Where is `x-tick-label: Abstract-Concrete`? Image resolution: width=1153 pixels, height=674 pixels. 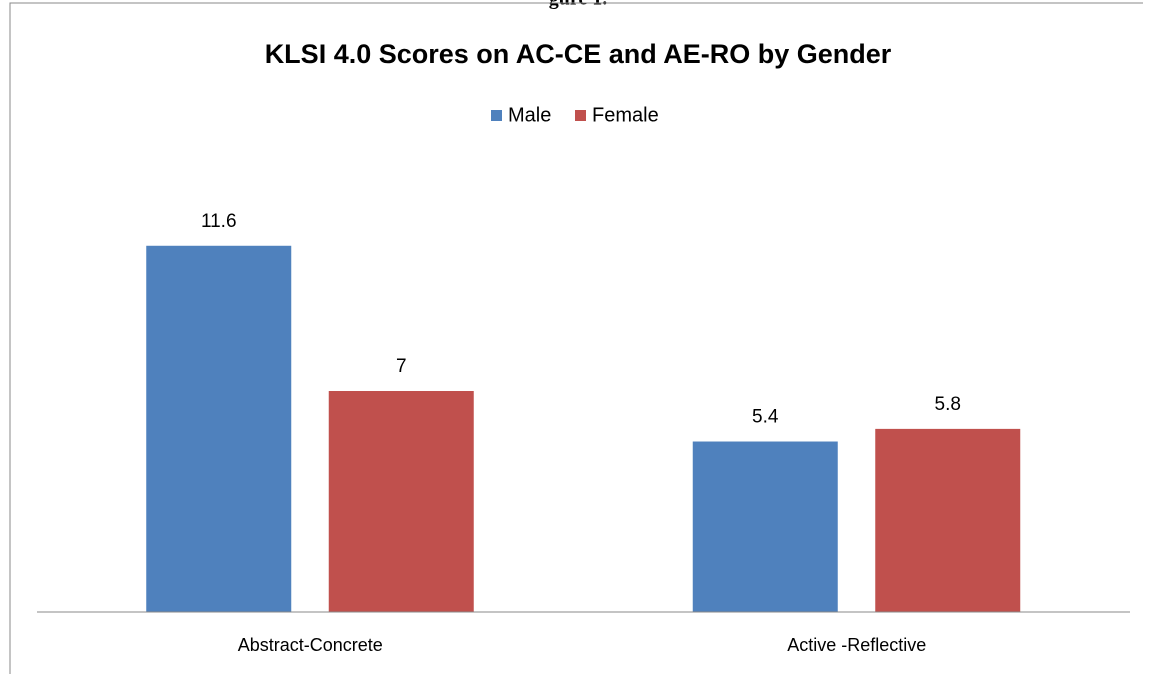 x-tick-label: Abstract-Concrete is located at coordinates (310, 645).